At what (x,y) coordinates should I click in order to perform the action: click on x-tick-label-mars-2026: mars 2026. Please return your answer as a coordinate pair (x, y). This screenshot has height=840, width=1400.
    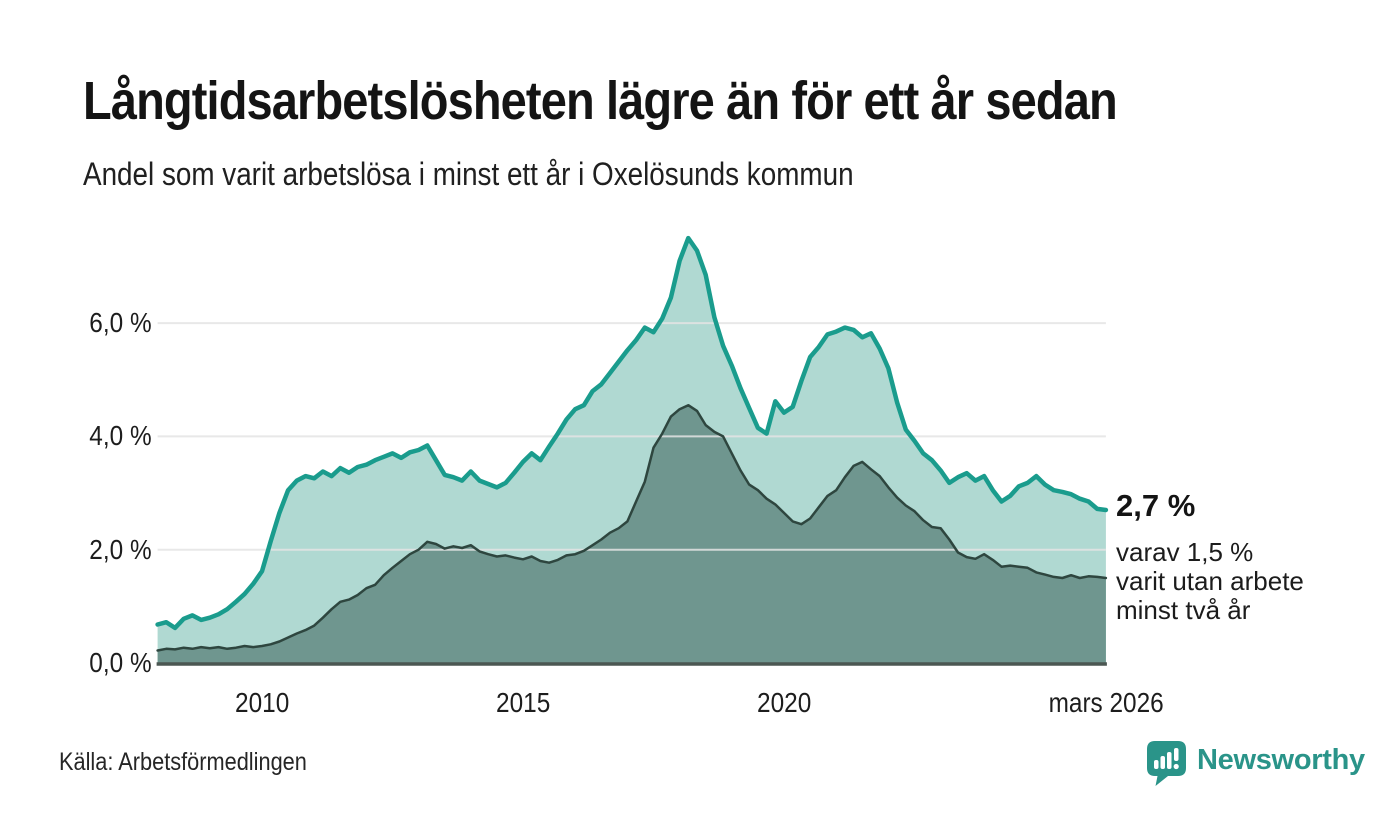
    Looking at the image, I should click on (1106, 702).